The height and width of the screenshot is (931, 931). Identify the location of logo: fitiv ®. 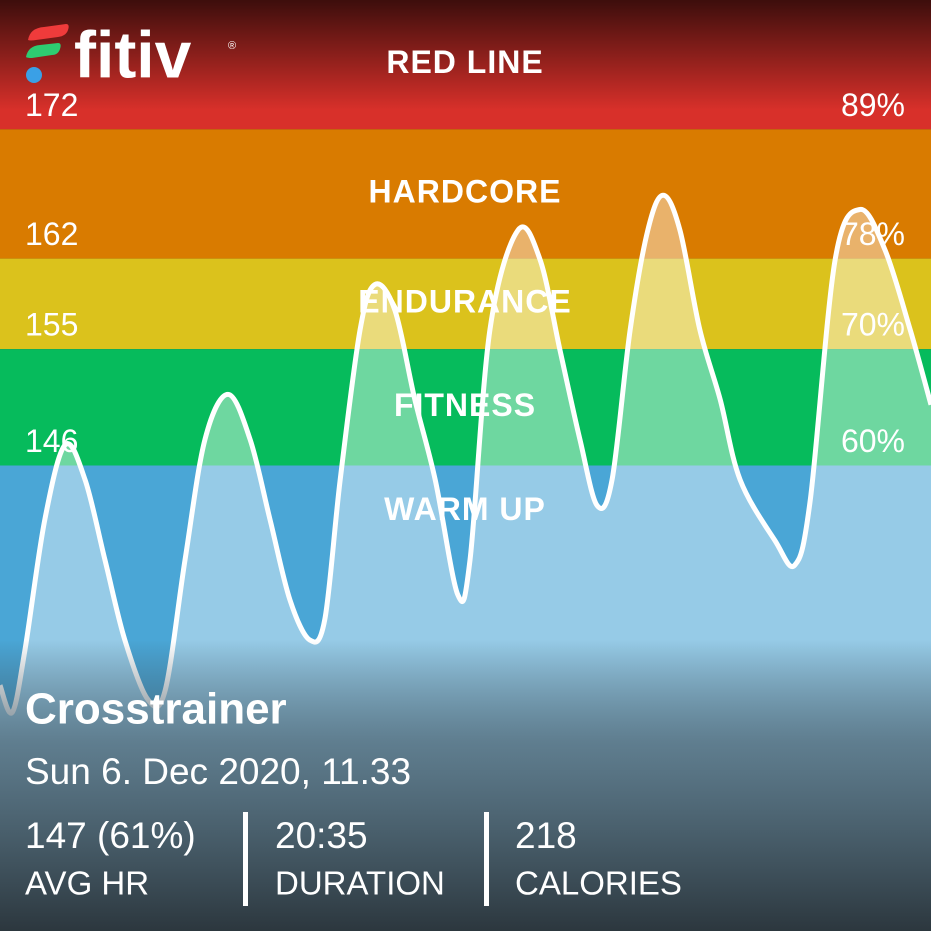
(131, 54).